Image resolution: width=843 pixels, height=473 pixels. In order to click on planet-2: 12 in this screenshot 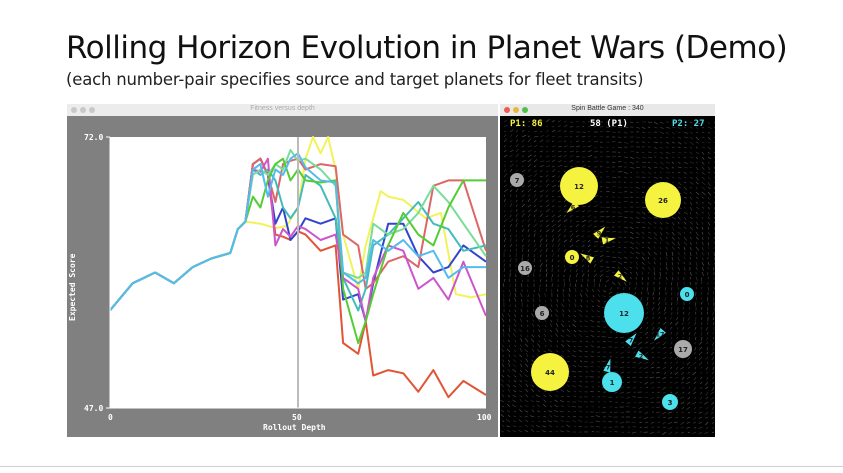, I will do `click(579, 186)`.